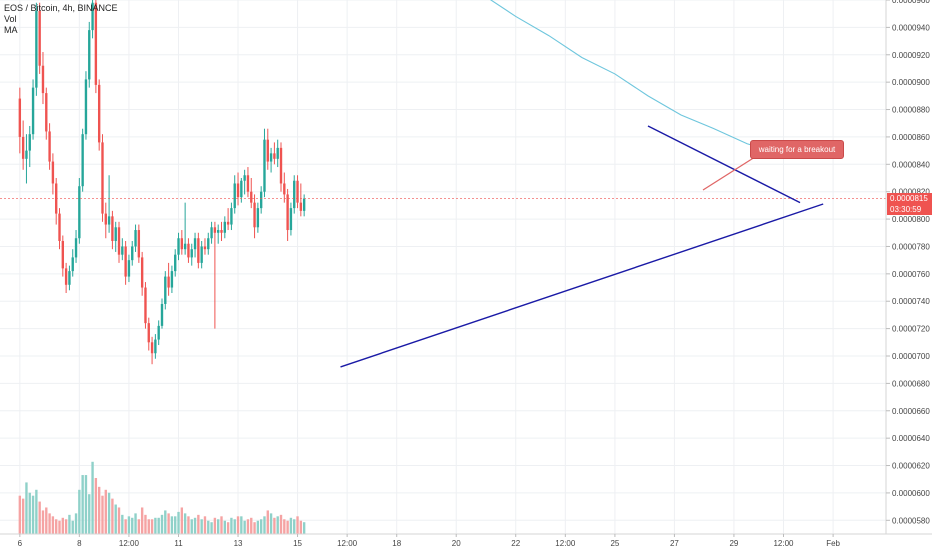 The height and width of the screenshot is (550, 932). I want to click on breakout-callout: waiting for a breakout, so click(797, 149).